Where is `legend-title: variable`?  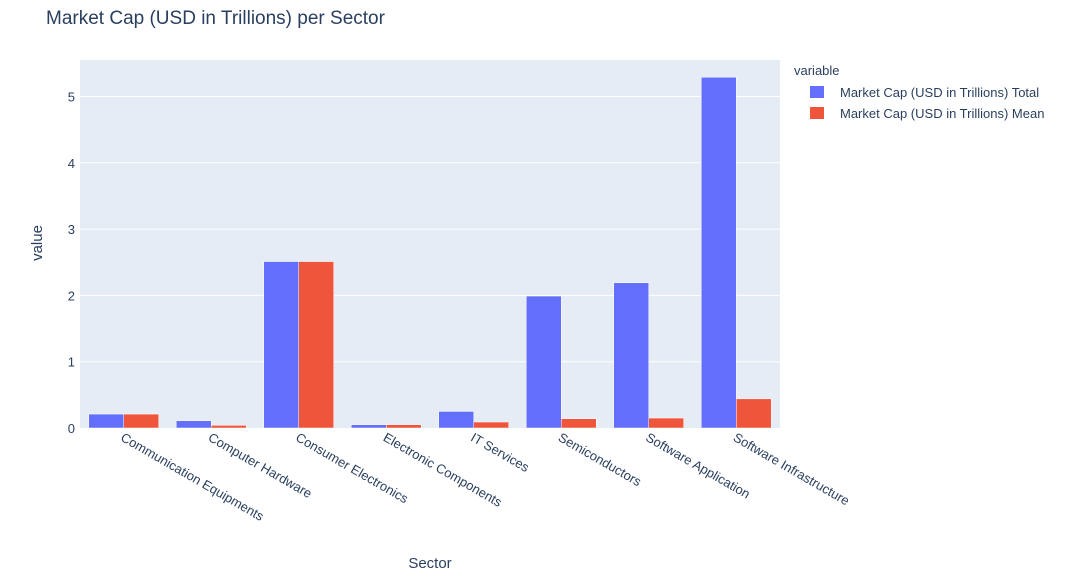 legend-title: variable is located at coordinates (817, 70).